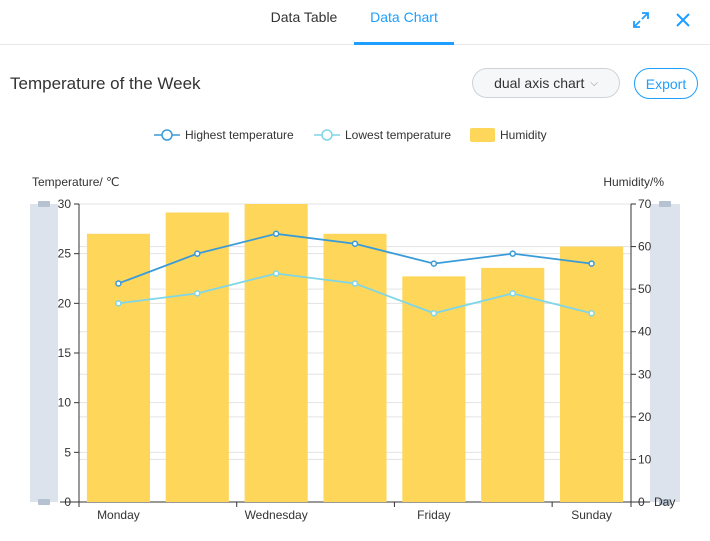 Image resolution: width=710 pixels, height=541 pixels. Describe the element at coordinates (683, 20) in the screenshot. I see `close-icon` at that location.